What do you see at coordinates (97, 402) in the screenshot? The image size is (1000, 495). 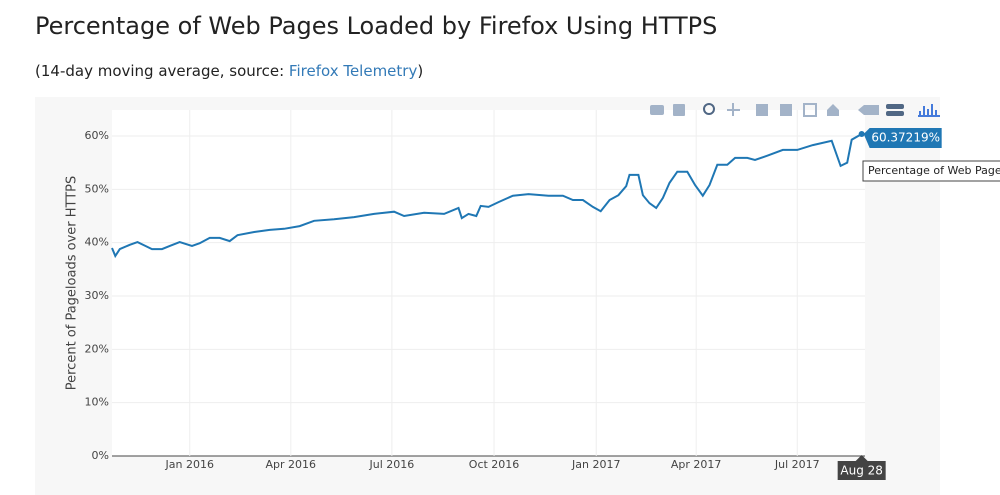 I see `y-tick-label: 10%` at bounding box center [97, 402].